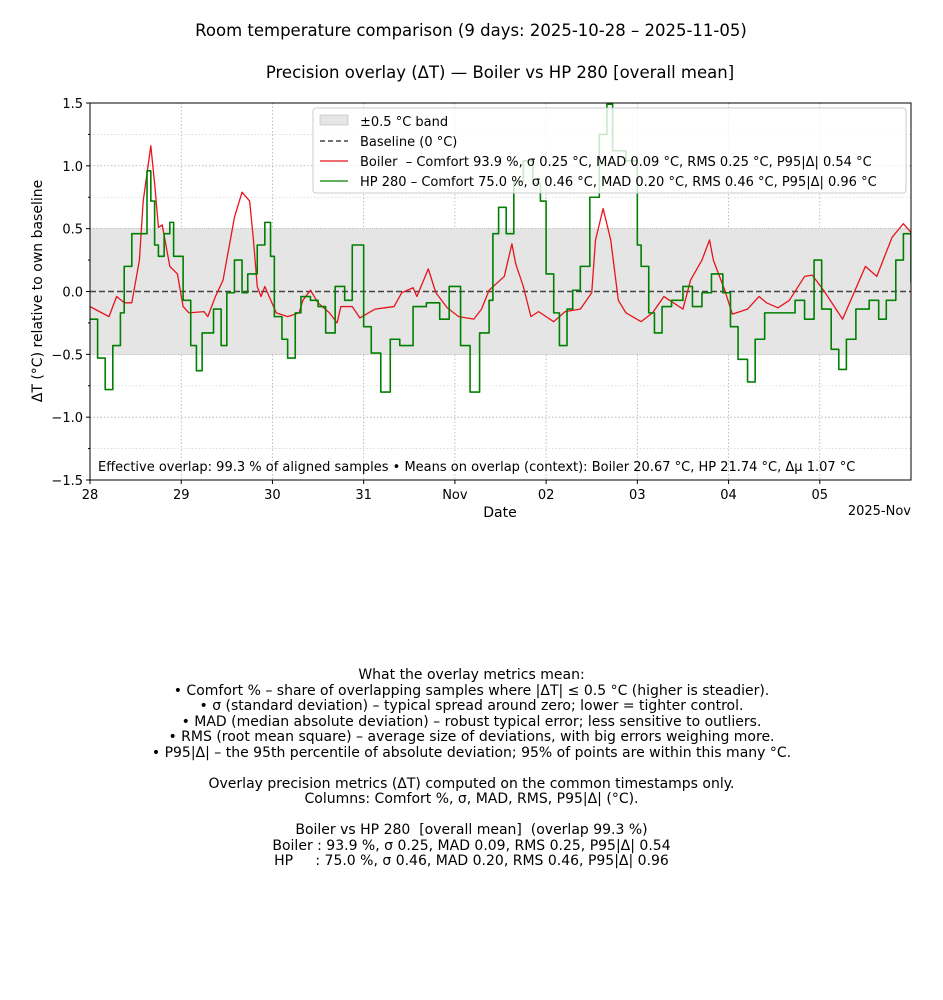 The width and height of the screenshot is (943, 1000). I want to click on legend-band-swatch, so click(334, 120).